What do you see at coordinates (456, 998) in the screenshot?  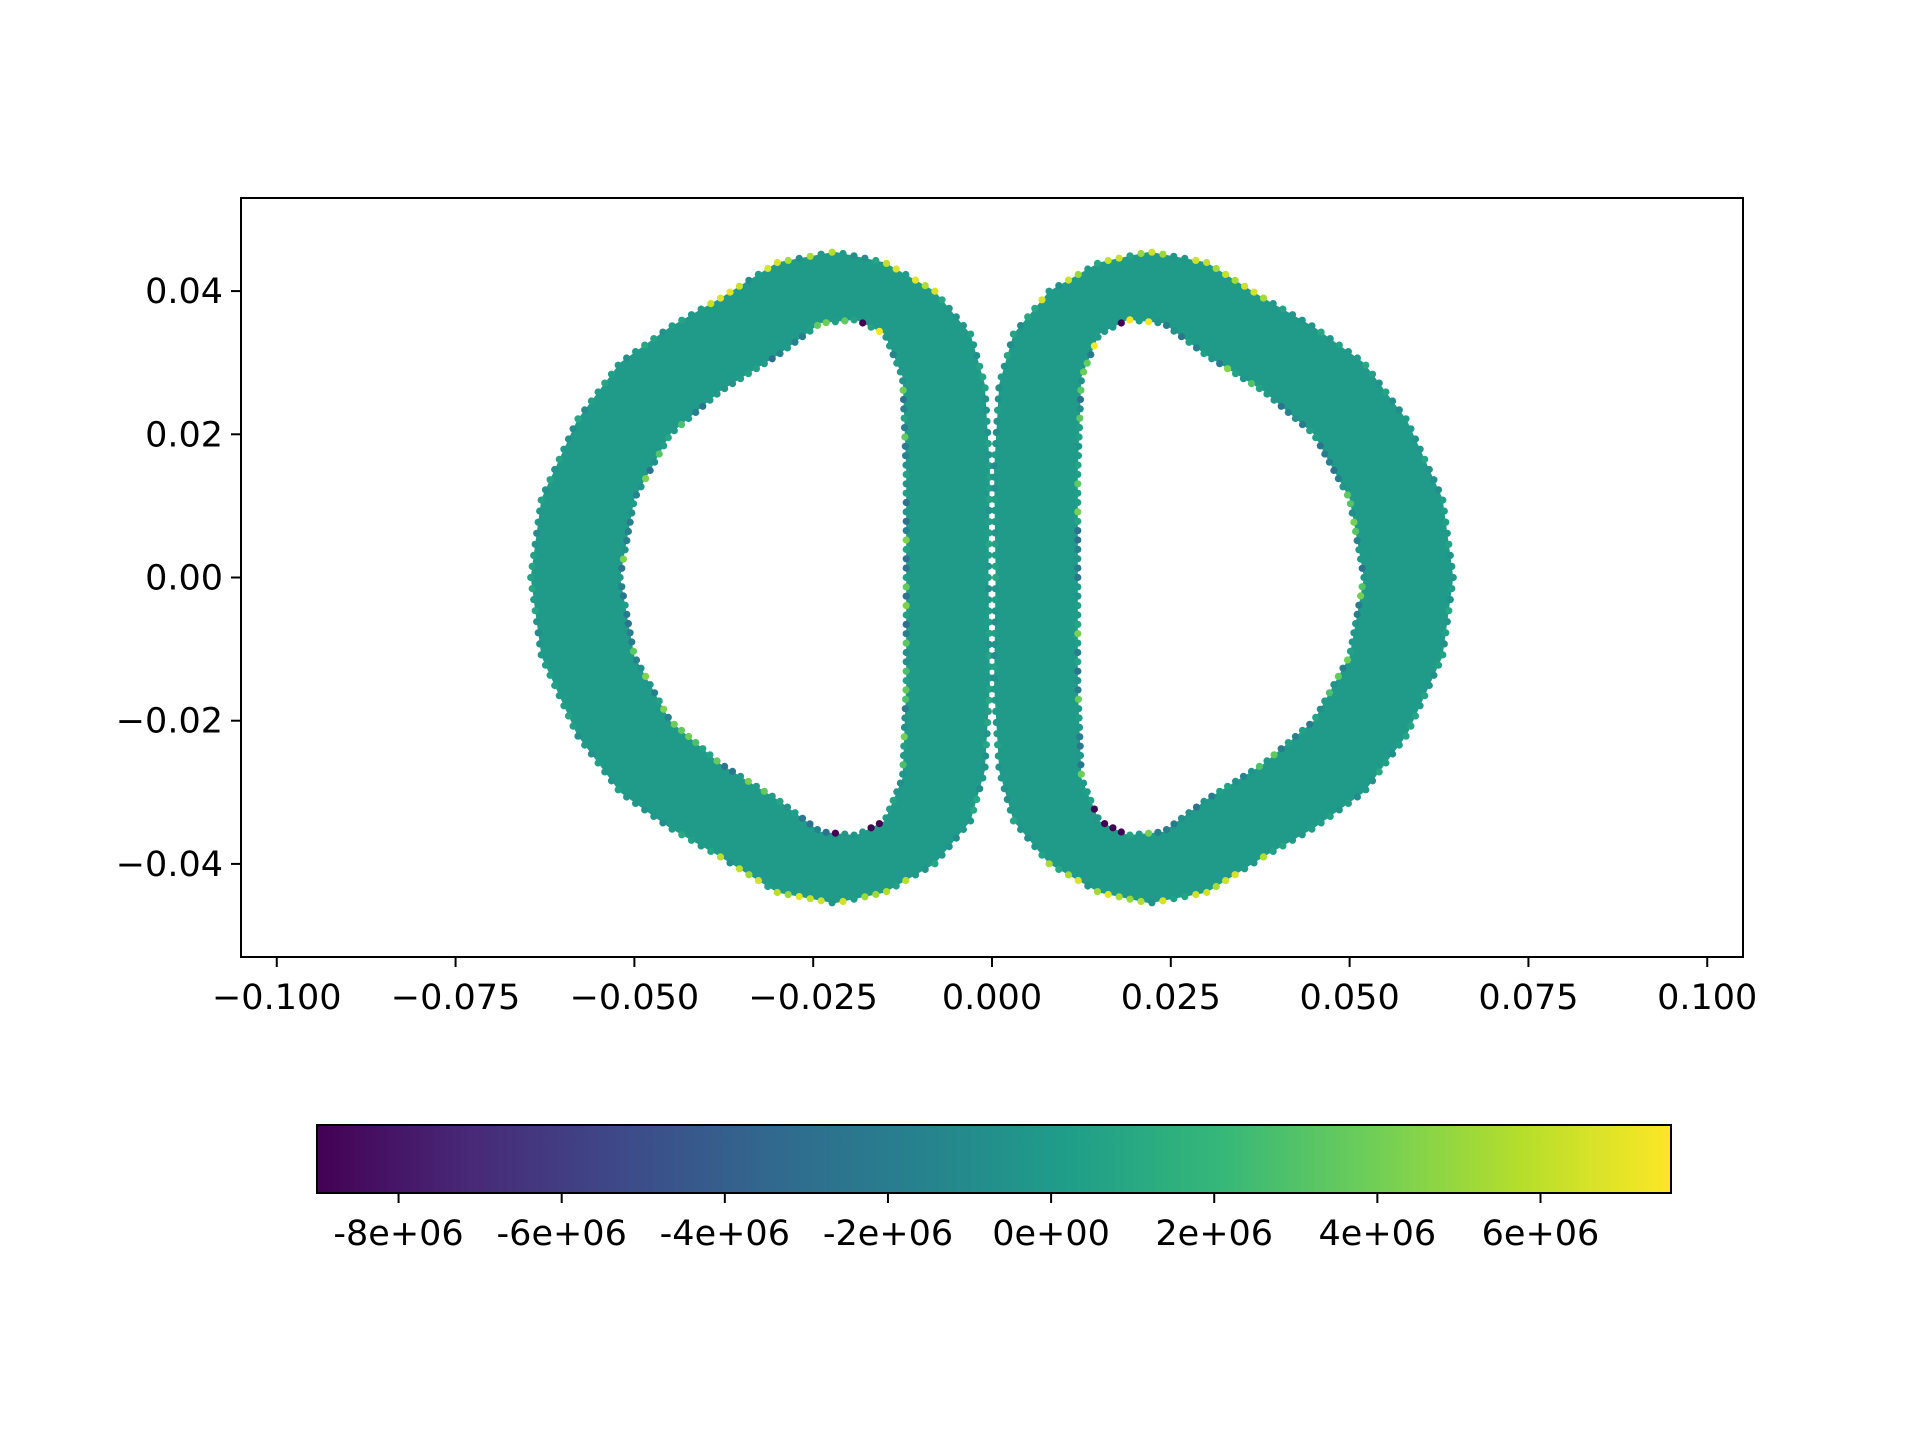 I see `x-tick-label: −0.075` at bounding box center [456, 998].